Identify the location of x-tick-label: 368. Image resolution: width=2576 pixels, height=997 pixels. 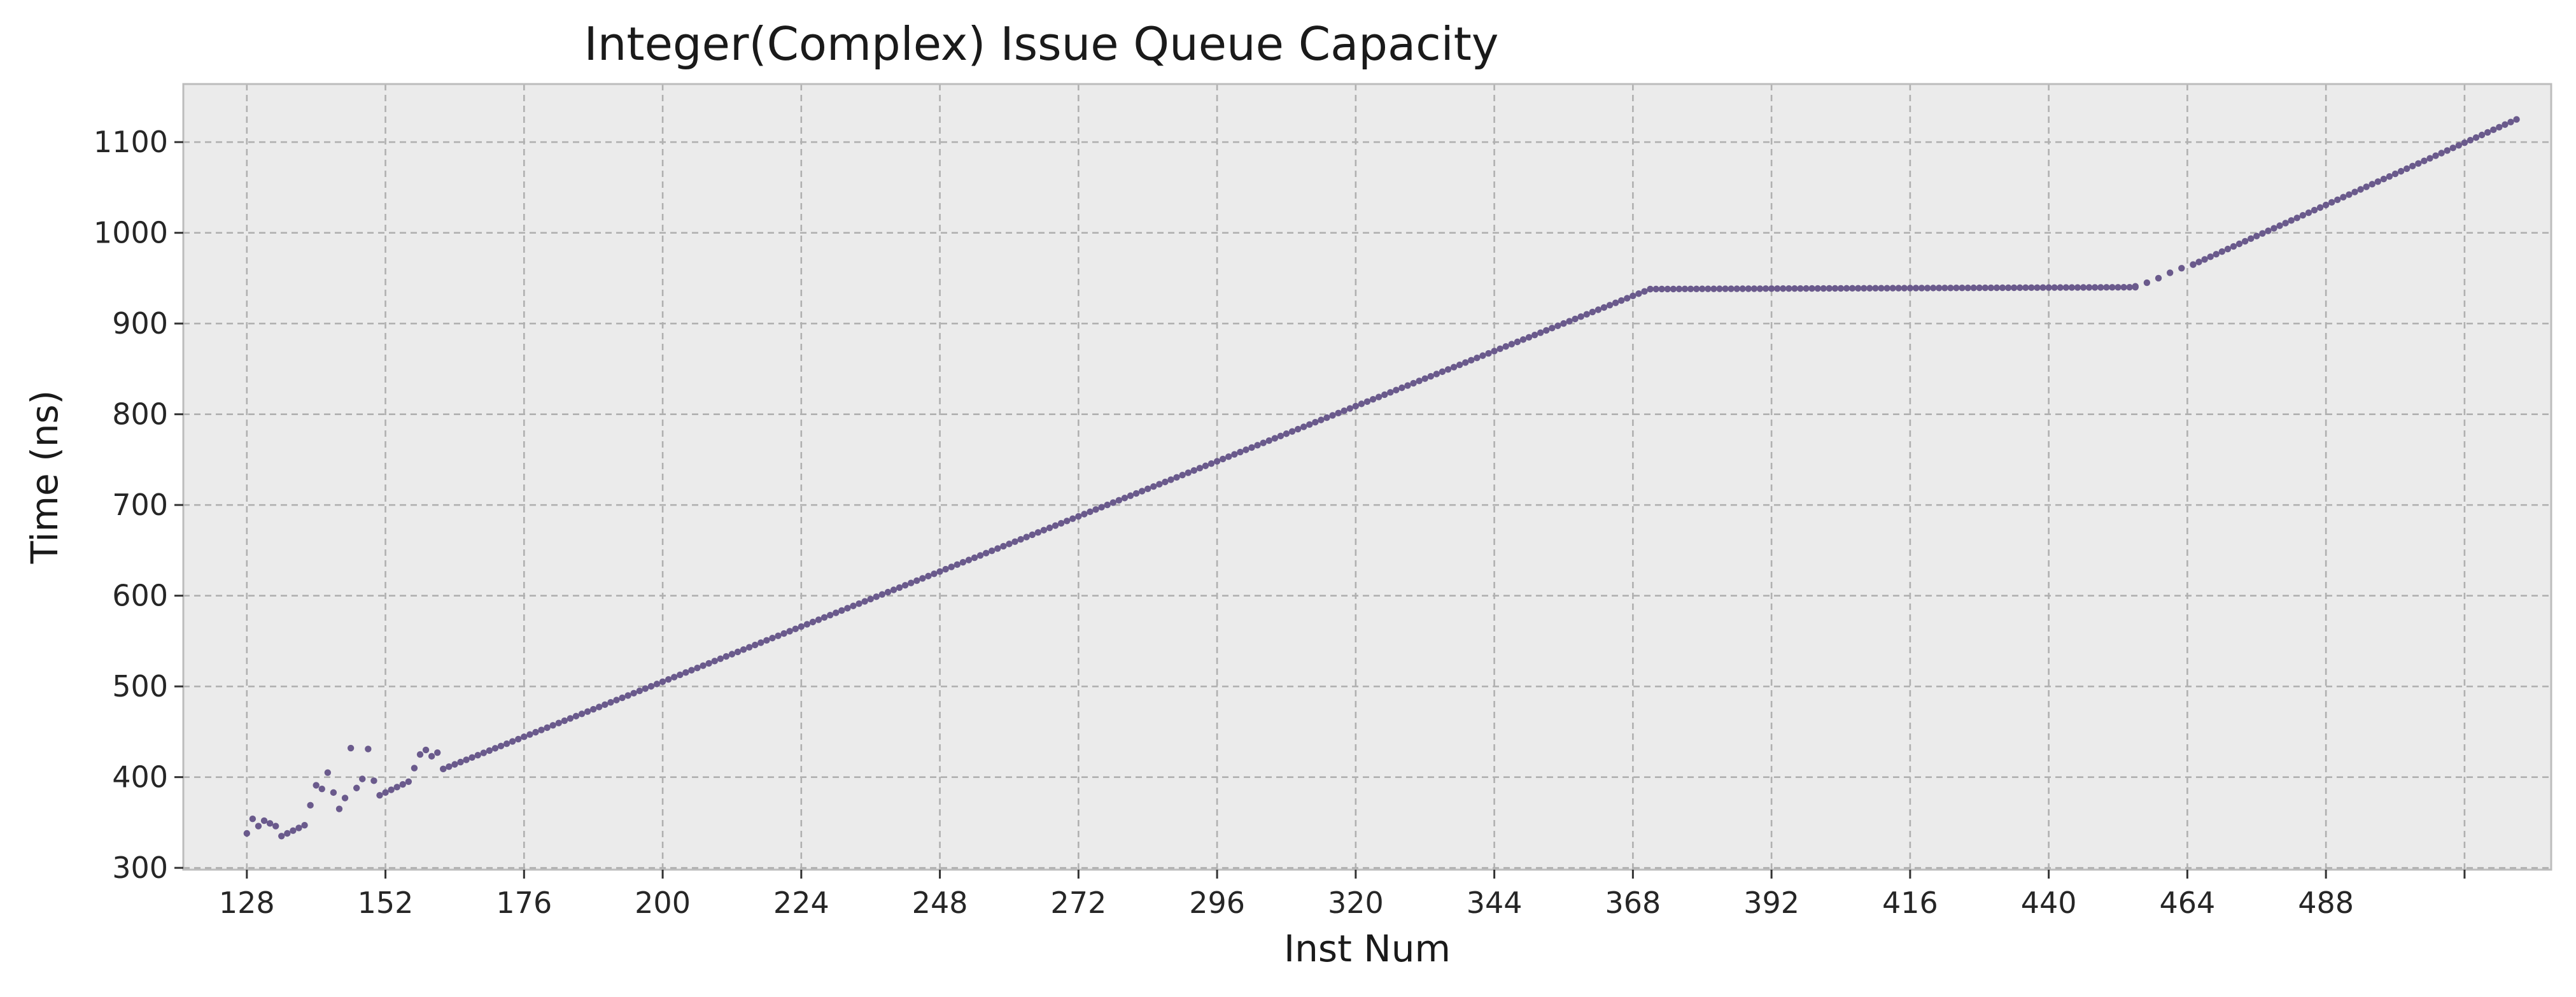
(1633, 903).